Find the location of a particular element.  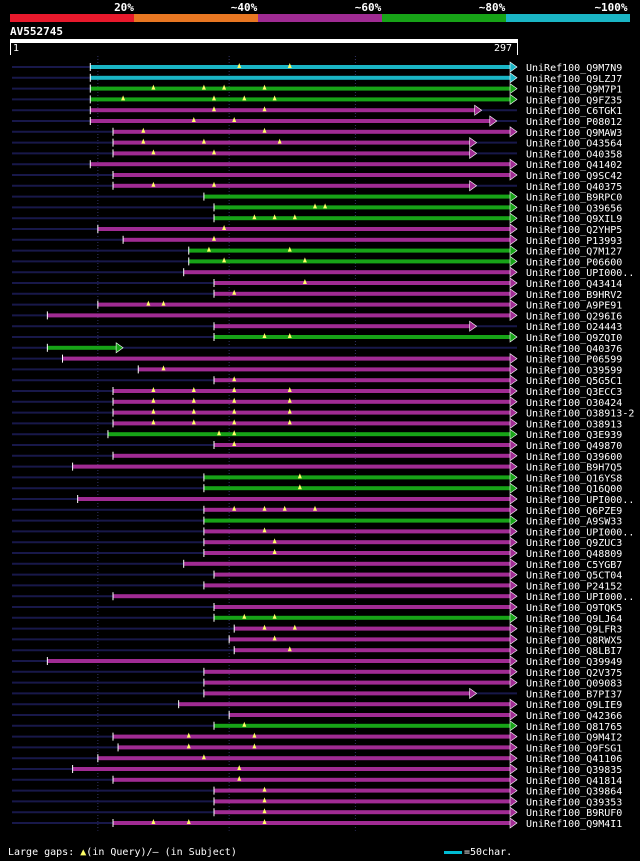

hit-name-link: UniRef100_Q43414 is located at coordinates (574, 284).